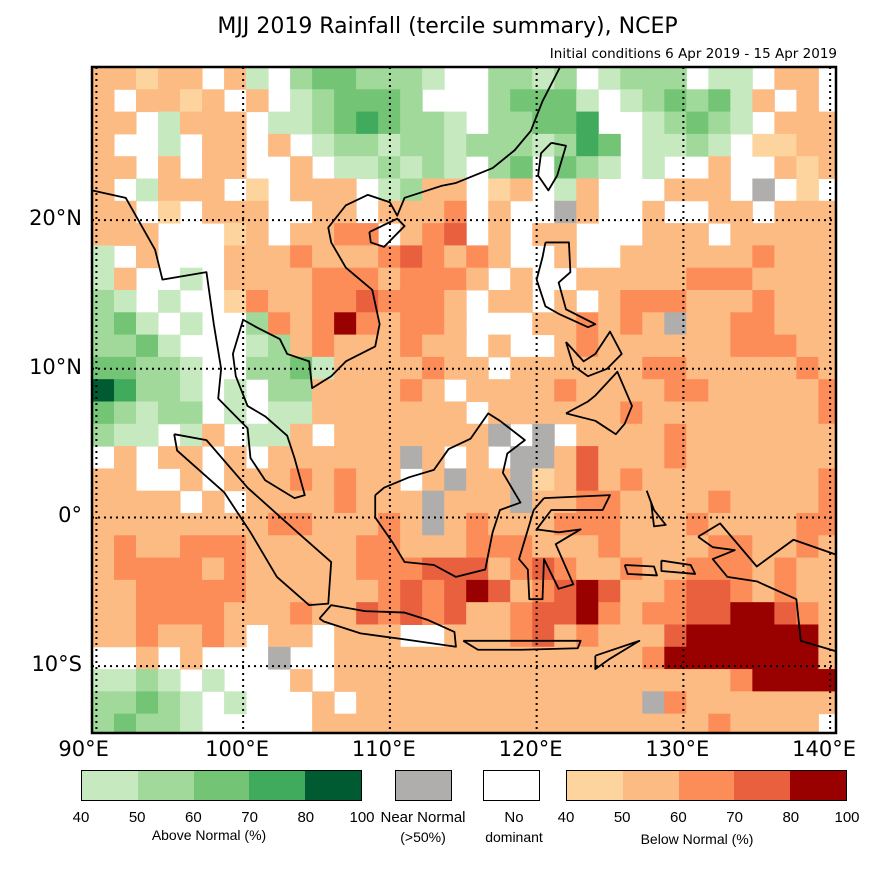 This screenshot has height=874, width=895. Describe the element at coordinates (530, 749) in the screenshot. I see `lon-tick-label: 120°E` at that location.